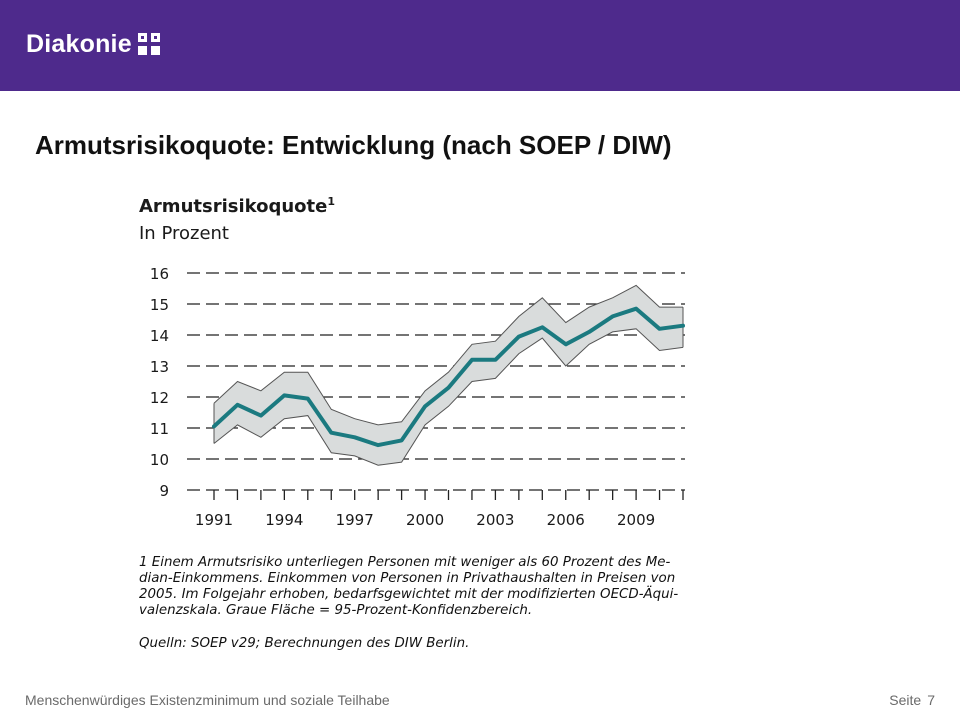 This screenshot has width=960, height=720. I want to click on data-point-2004, so click(519, 337).